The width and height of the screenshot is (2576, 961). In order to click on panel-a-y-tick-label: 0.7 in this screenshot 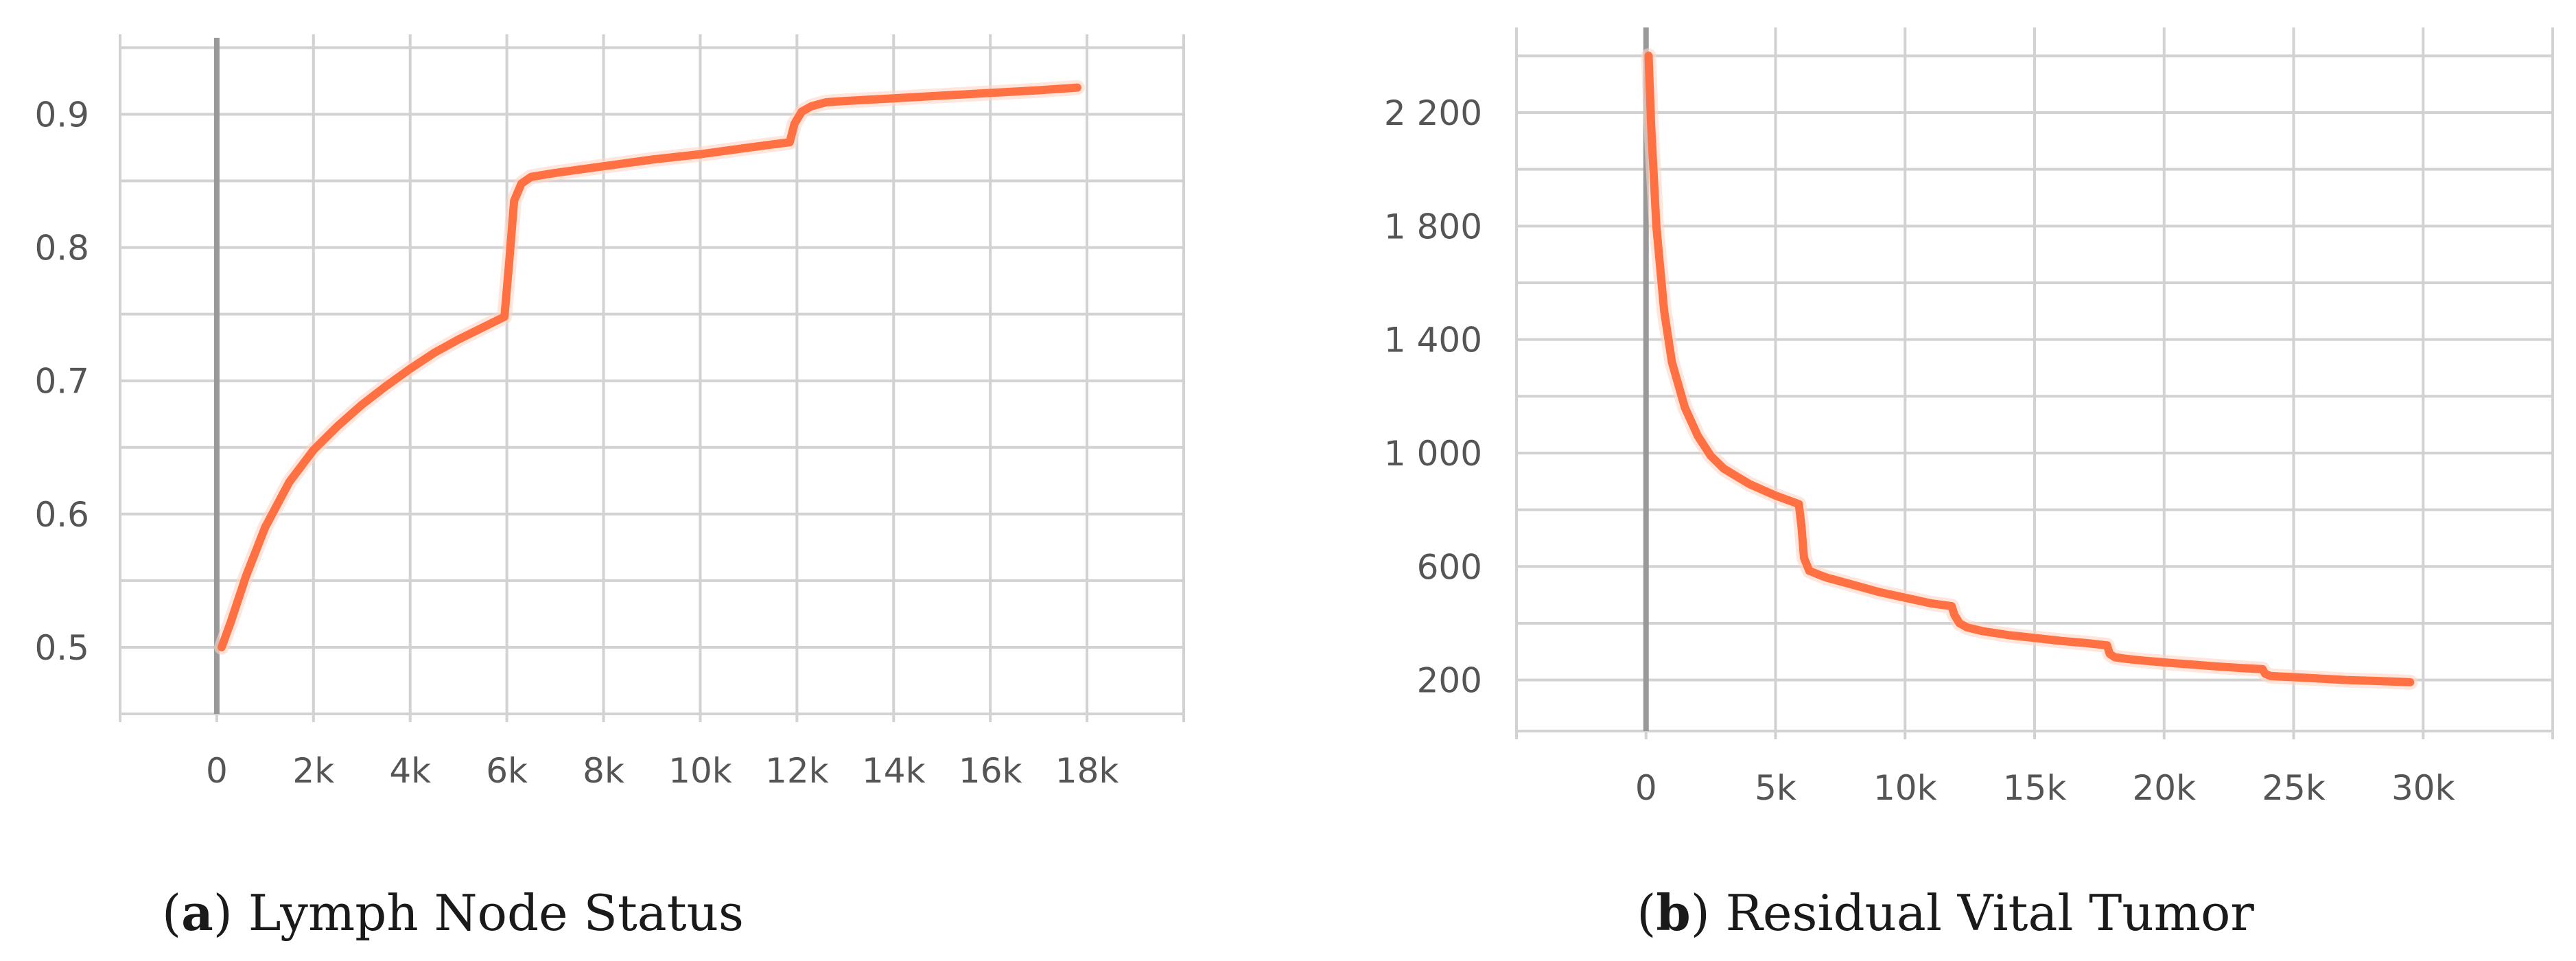, I will do `click(61, 382)`.